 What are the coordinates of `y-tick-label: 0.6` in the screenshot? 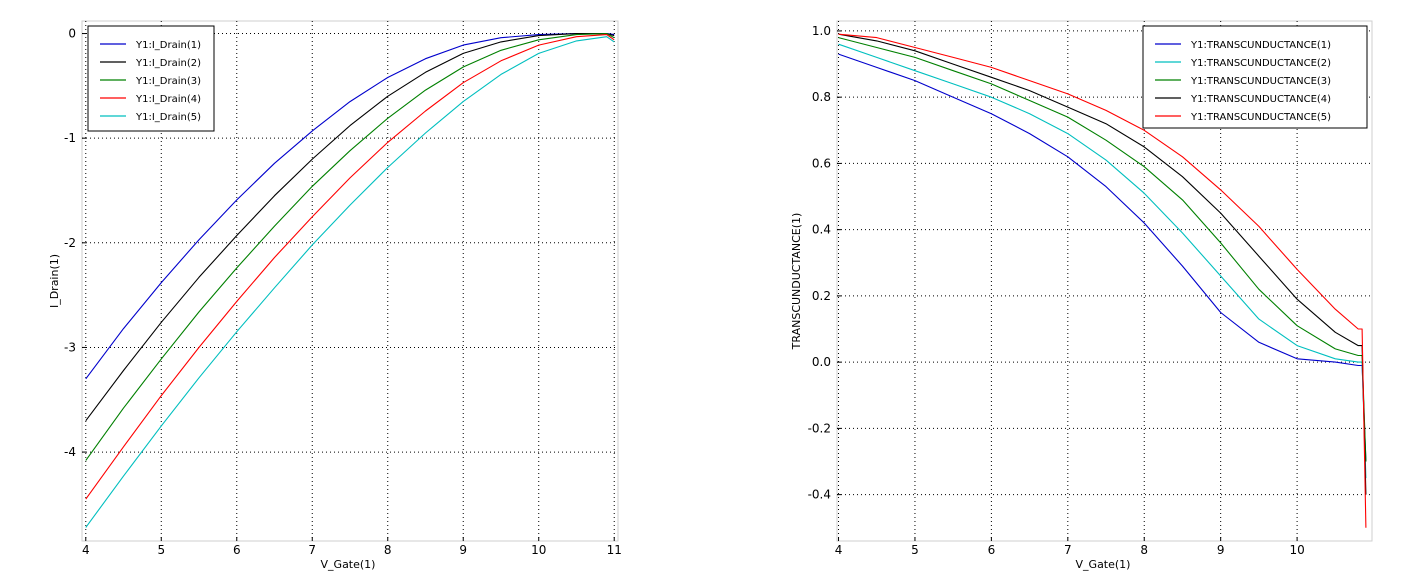 It's located at (821, 163).